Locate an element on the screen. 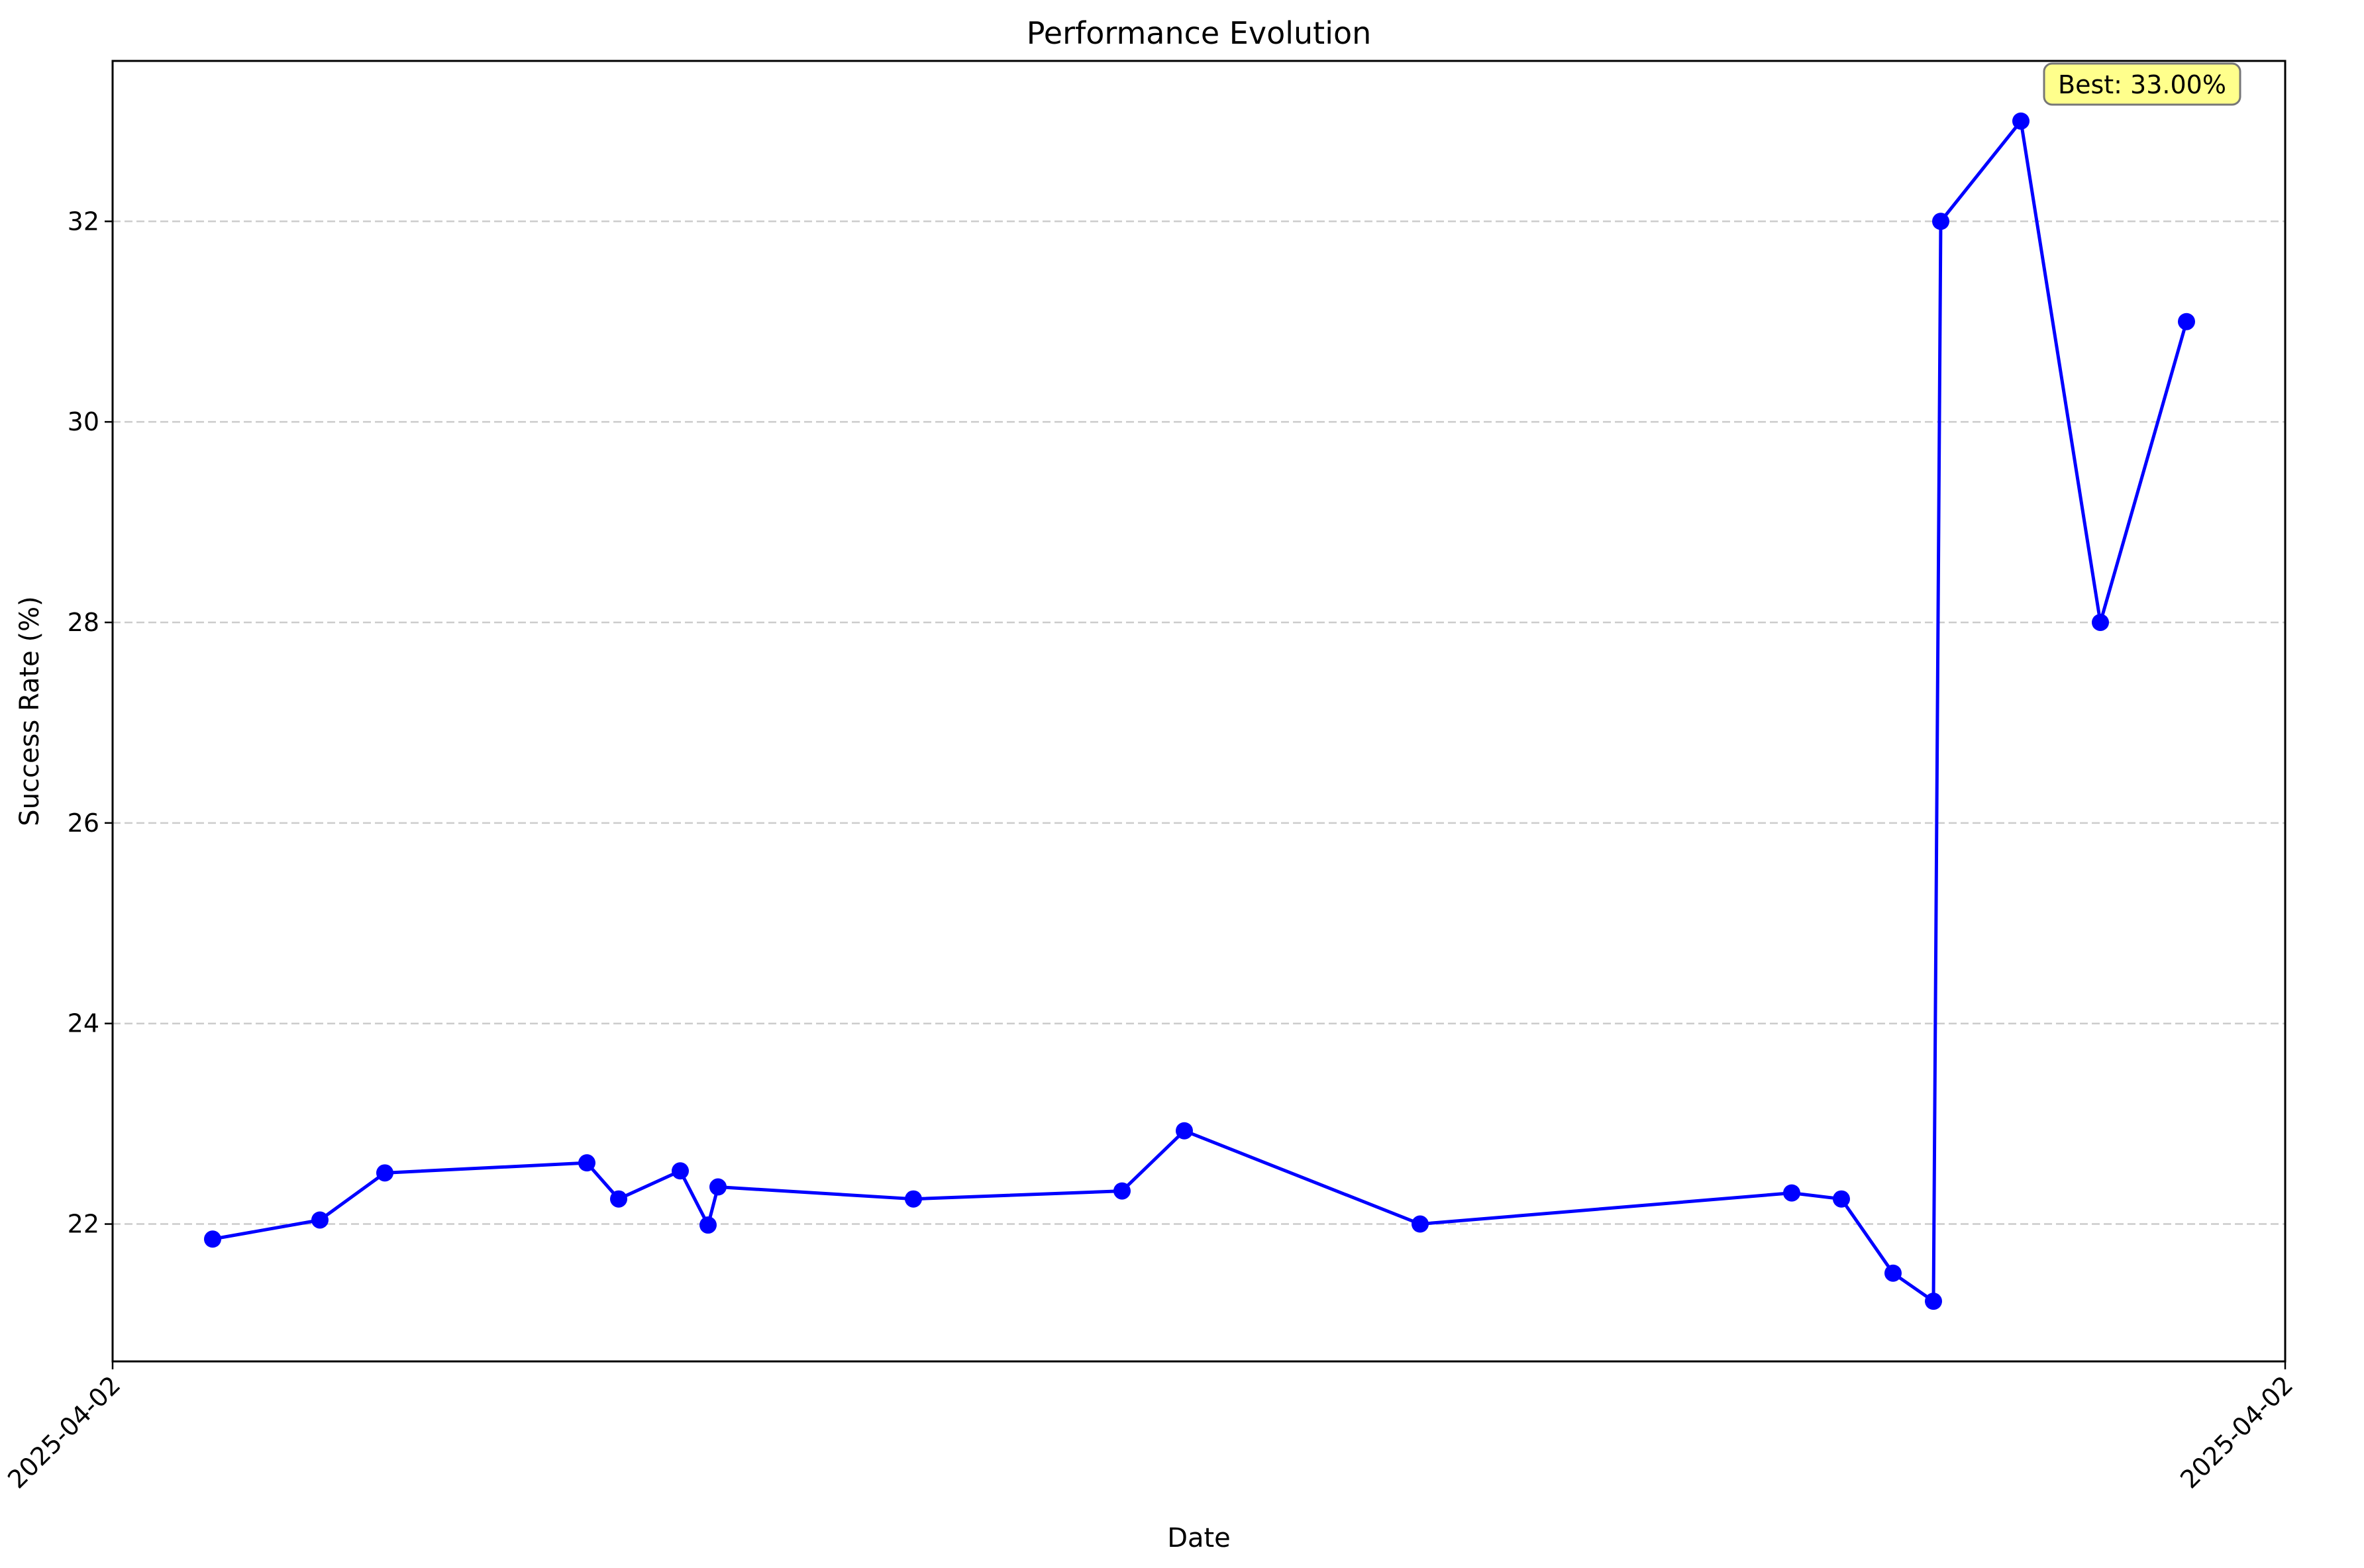  y-axis-ticks: 22 24 26 28 30 32 is located at coordinates (91, 723).